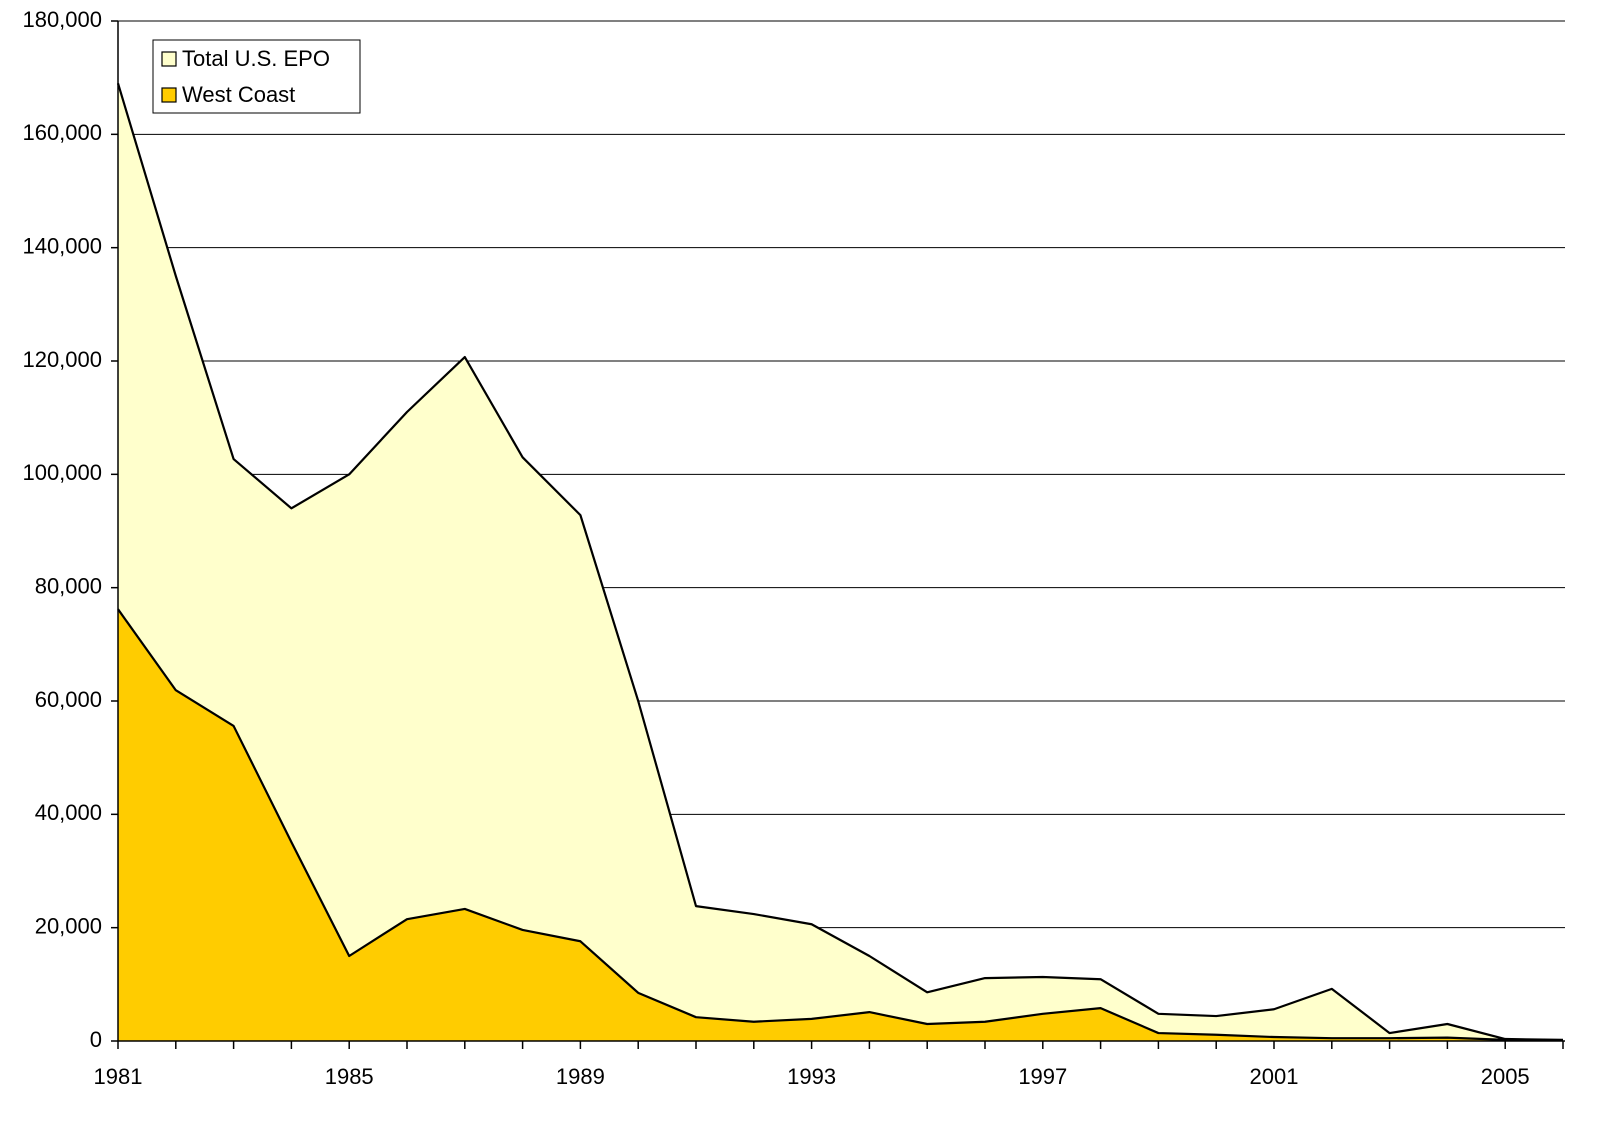  Describe the element at coordinates (62, 472) in the screenshot. I see `y-tick-label: 100,000` at that location.